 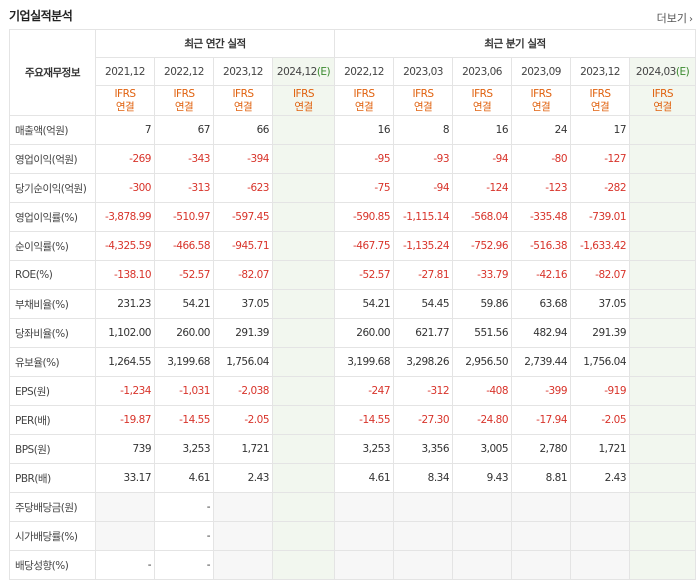 What do you see at coordinates (125, 478) in the screenshot?
I see `table-cell: 33.17` at bounding box center [125, 478].